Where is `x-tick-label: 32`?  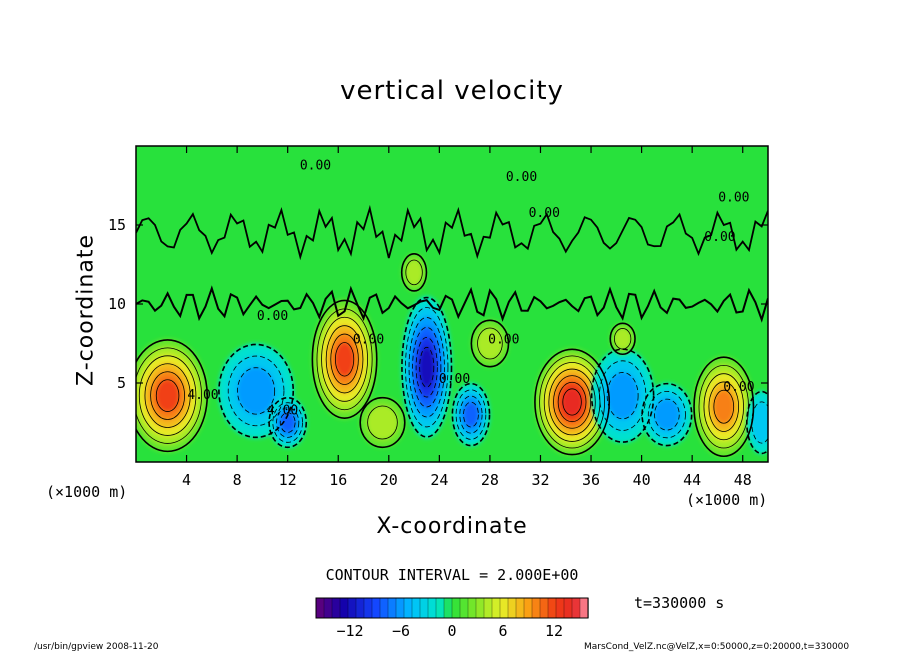
x-tick-label: 32 is located at coordinates (540, 480).